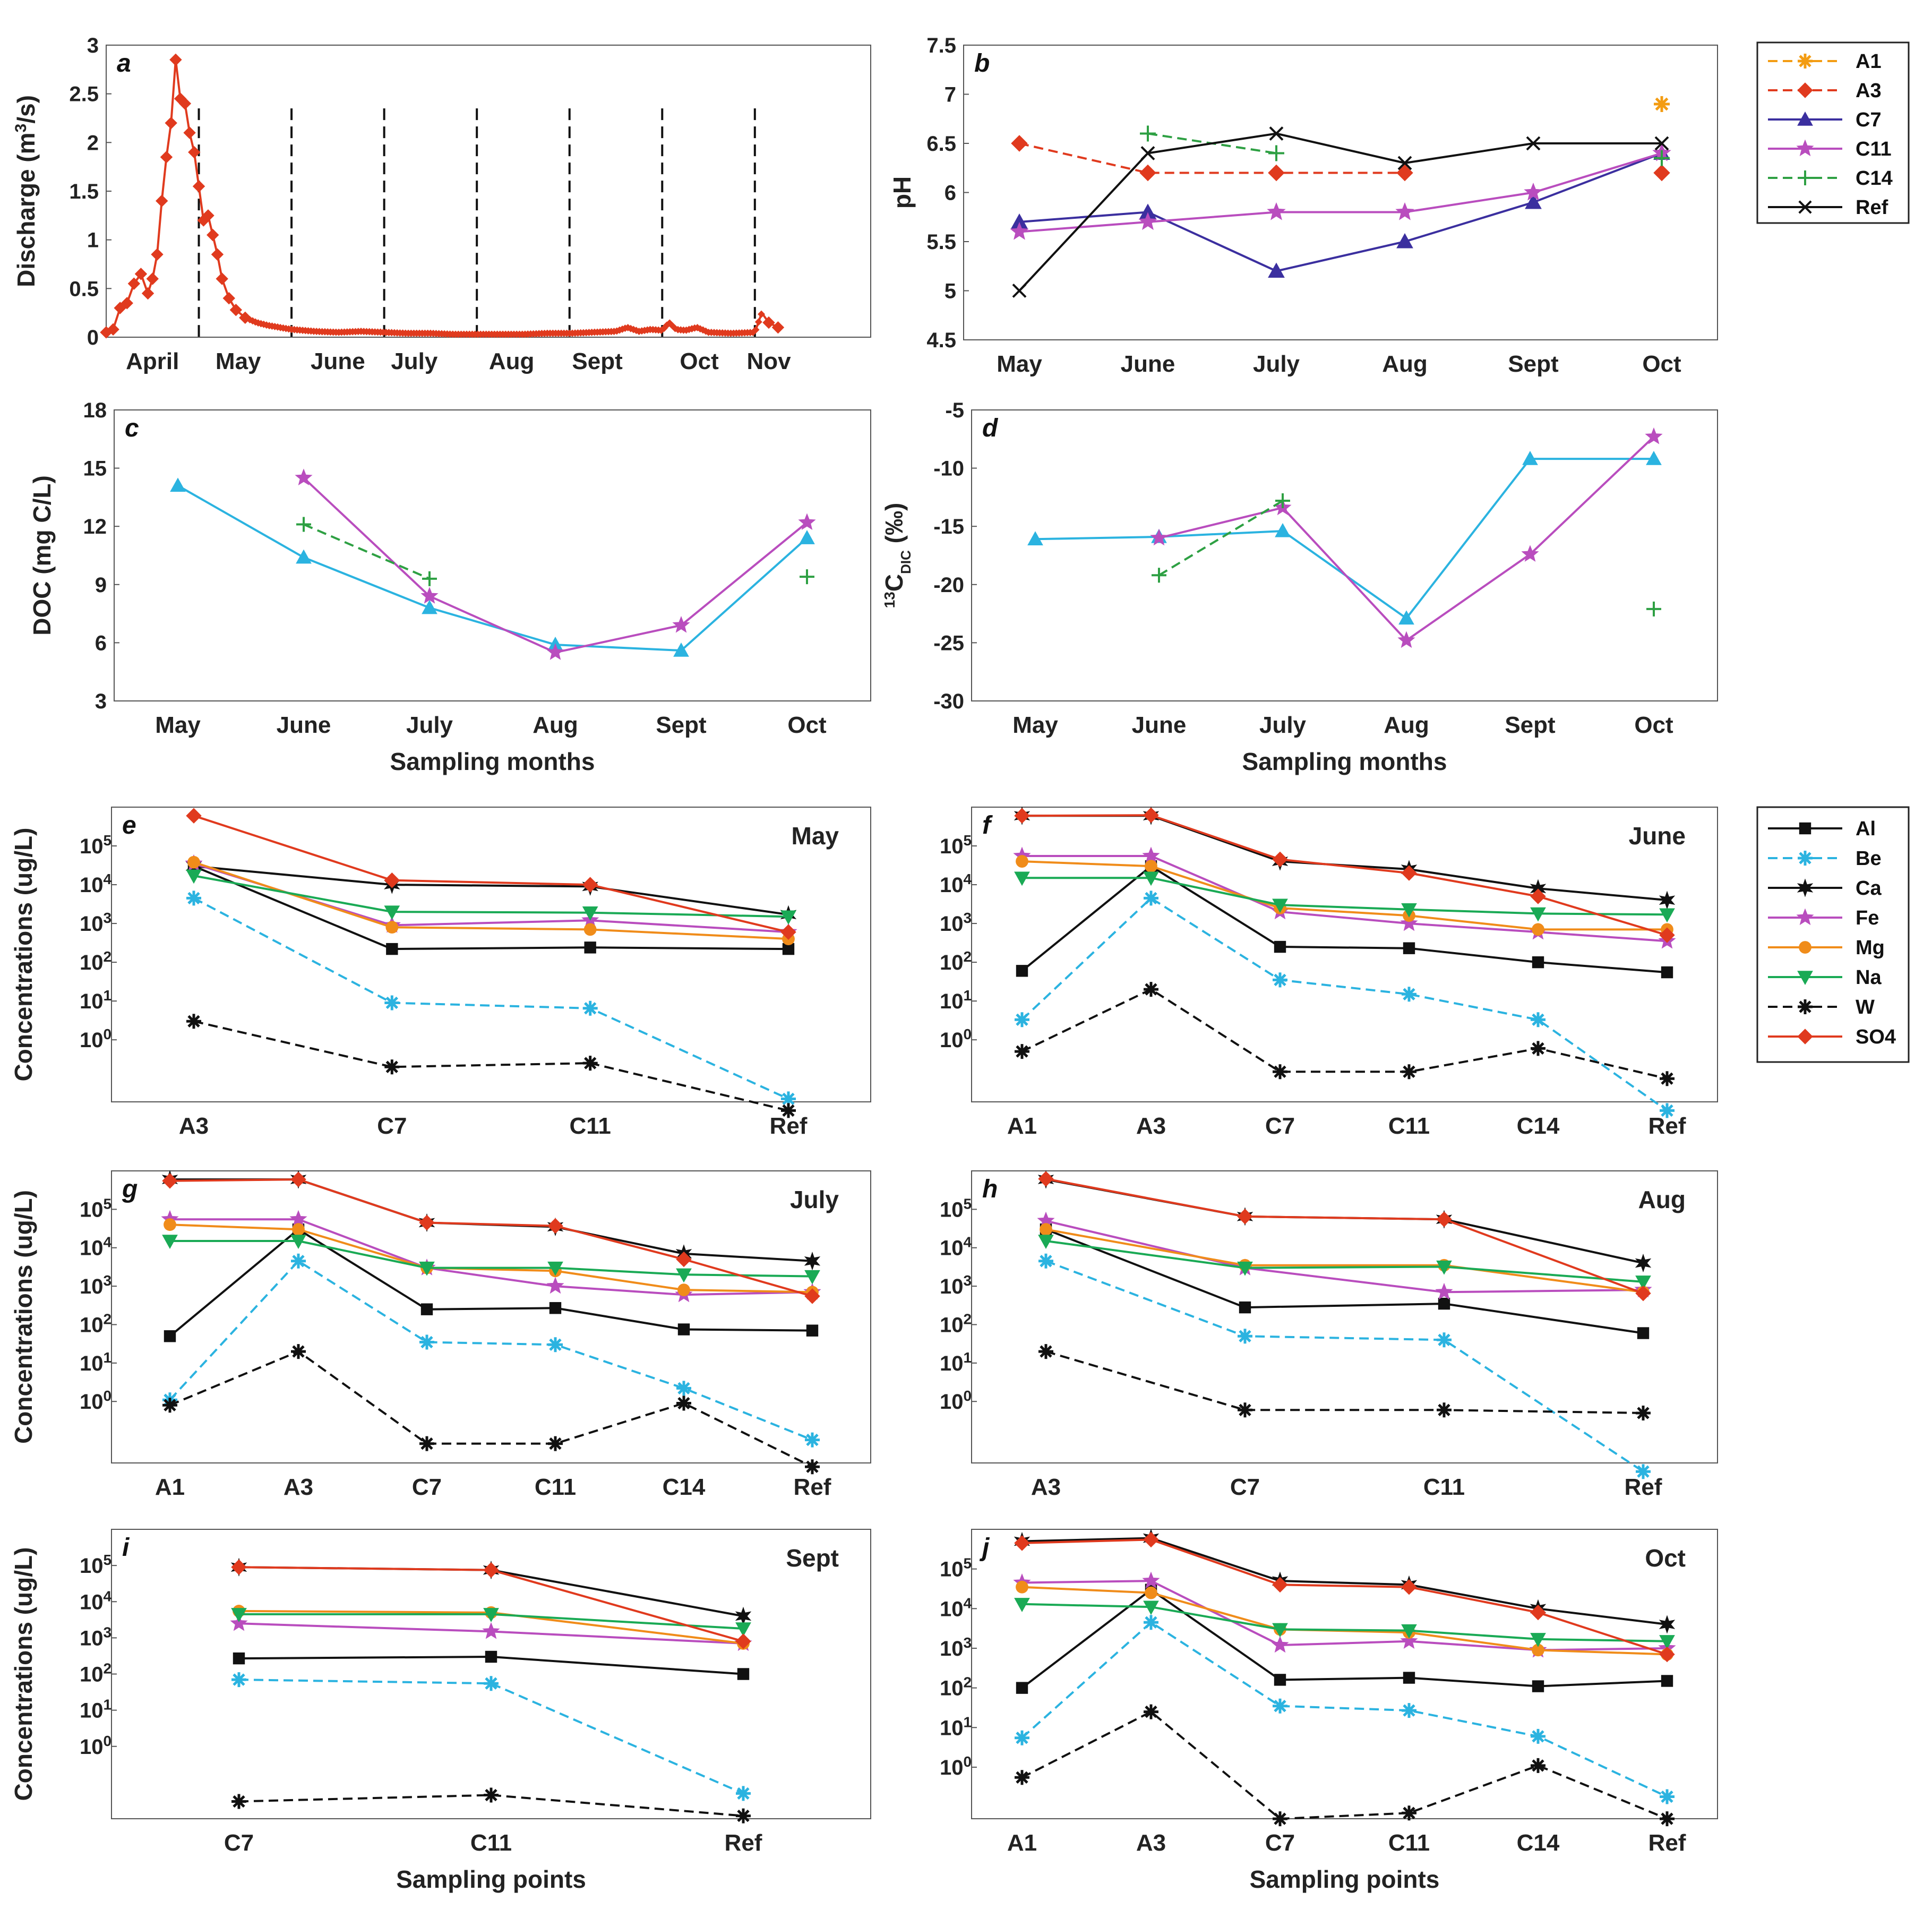 Image resolution: width=1932 pixels, height=1909 pixels. Describe the element at coordinates (813, 1558) in the screenshot. I see `month-title: Sept` at that location.